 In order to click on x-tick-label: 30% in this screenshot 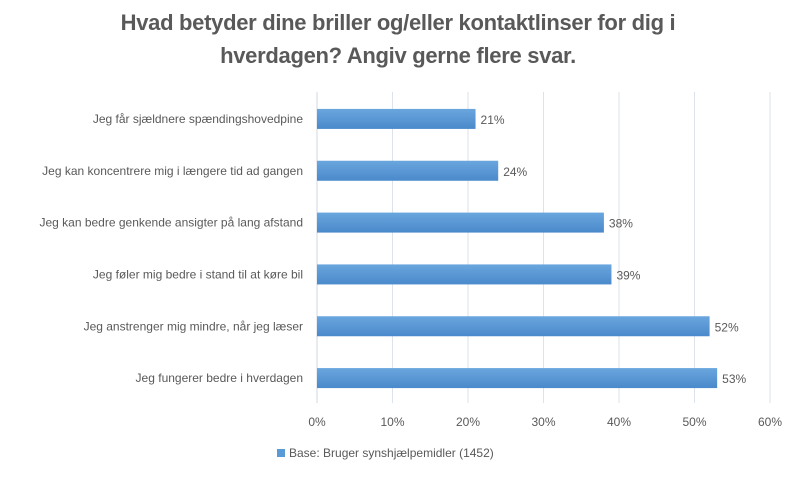, I will do `click(543, 422)`.